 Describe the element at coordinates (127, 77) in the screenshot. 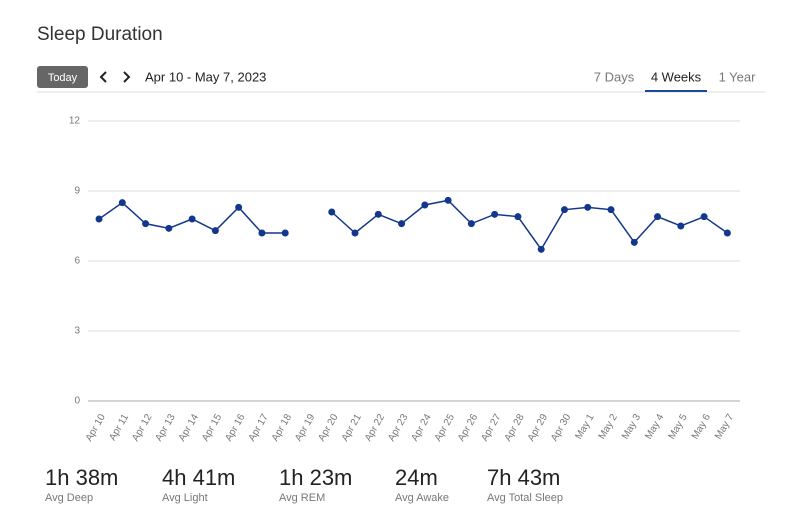

I see `next-arrow` at that location.